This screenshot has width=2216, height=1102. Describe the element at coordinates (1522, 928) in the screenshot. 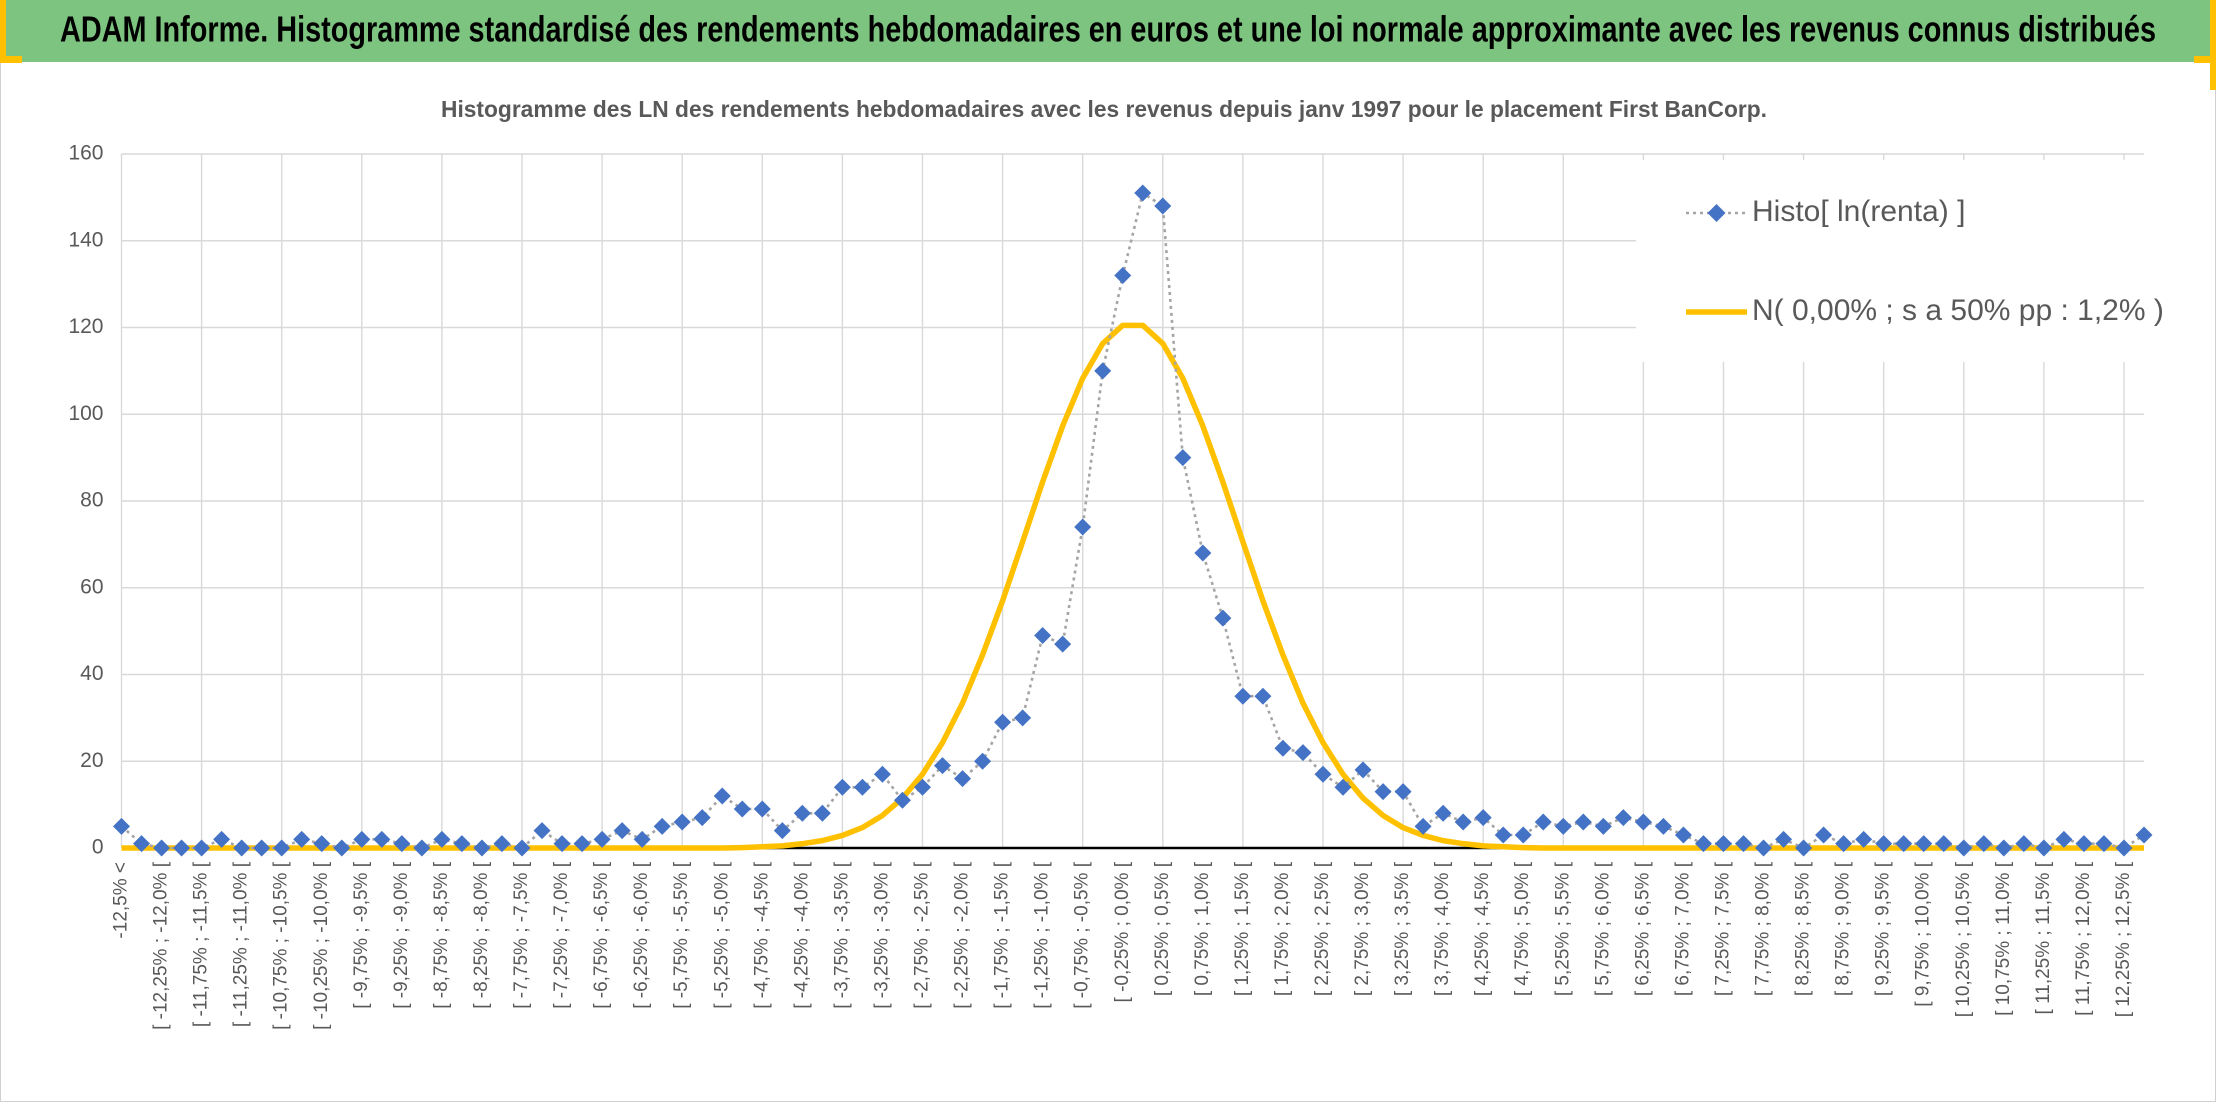

I see `x-tick-label: [ 4,75% ; 5,0% [` at that location.